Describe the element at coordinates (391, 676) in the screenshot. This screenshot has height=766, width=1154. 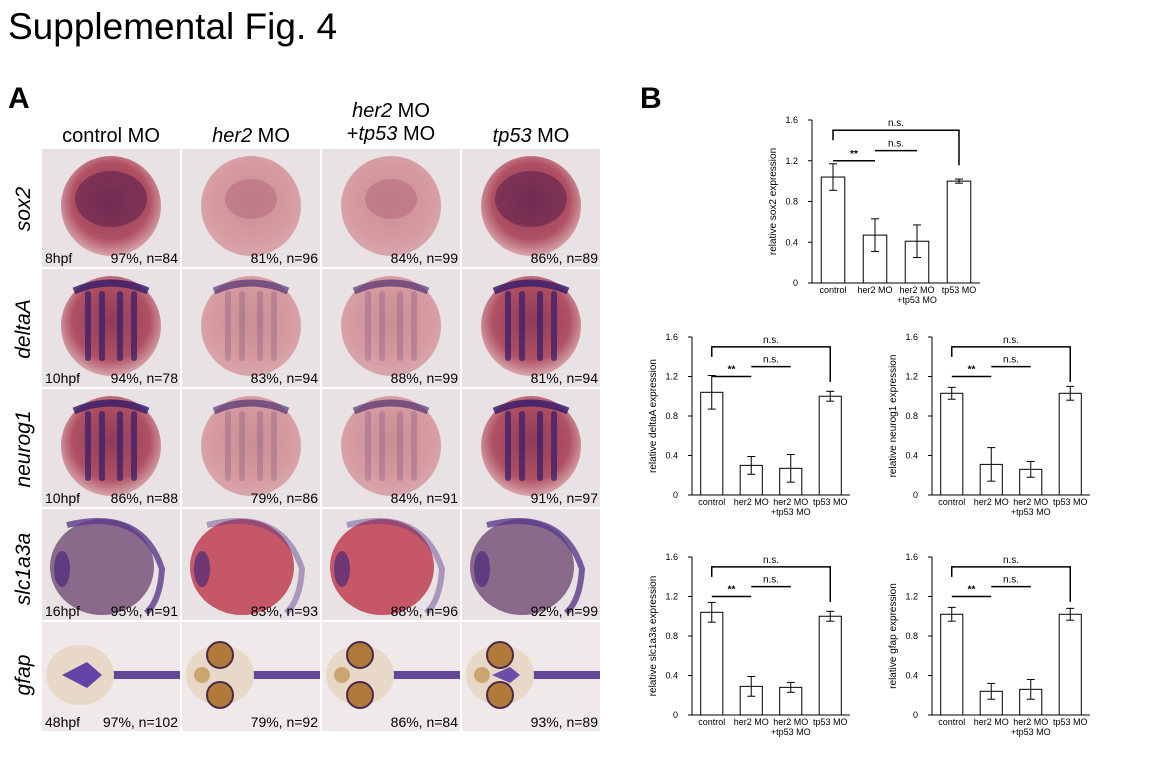
I see `embryo-tile-gfap-her2-tp53: 86%, n=84` at that location.